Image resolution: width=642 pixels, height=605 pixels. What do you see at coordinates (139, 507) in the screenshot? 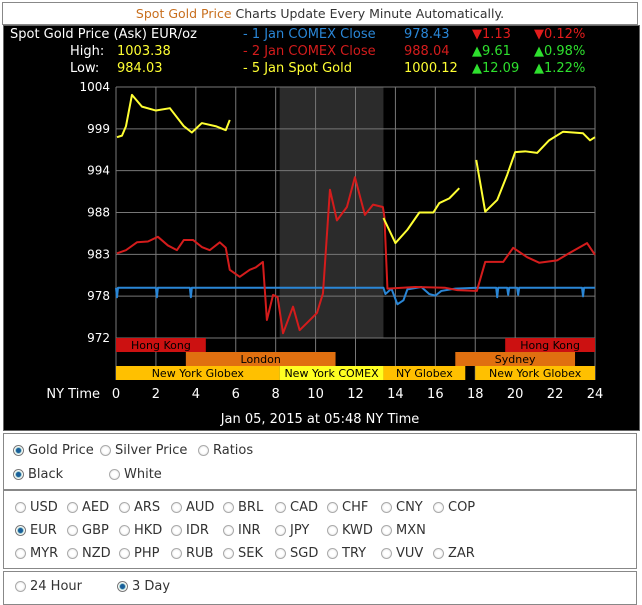
I see `currency-option-ars: ARS` at bounding box center [139, 507].